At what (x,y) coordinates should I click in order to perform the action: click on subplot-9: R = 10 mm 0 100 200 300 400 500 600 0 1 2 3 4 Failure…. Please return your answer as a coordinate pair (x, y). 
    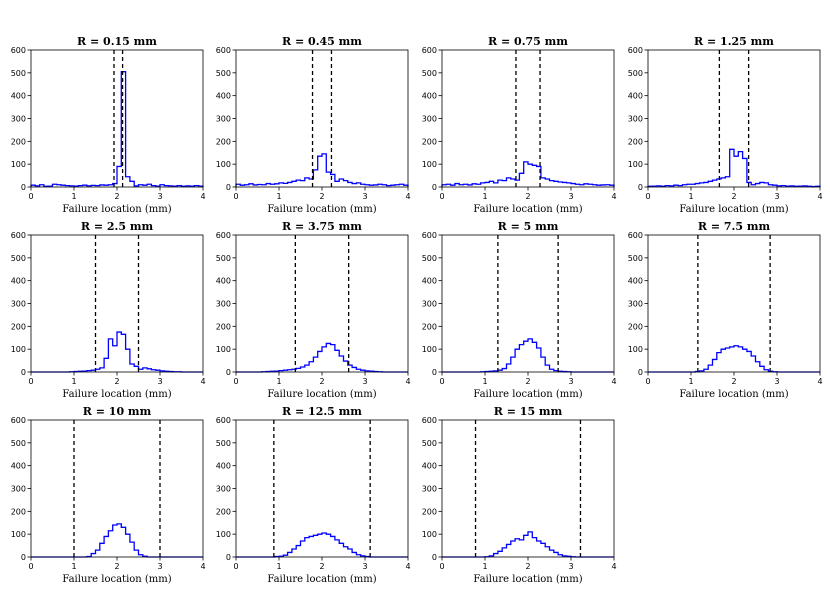
    Looking at the image, I should click on (108, 495).